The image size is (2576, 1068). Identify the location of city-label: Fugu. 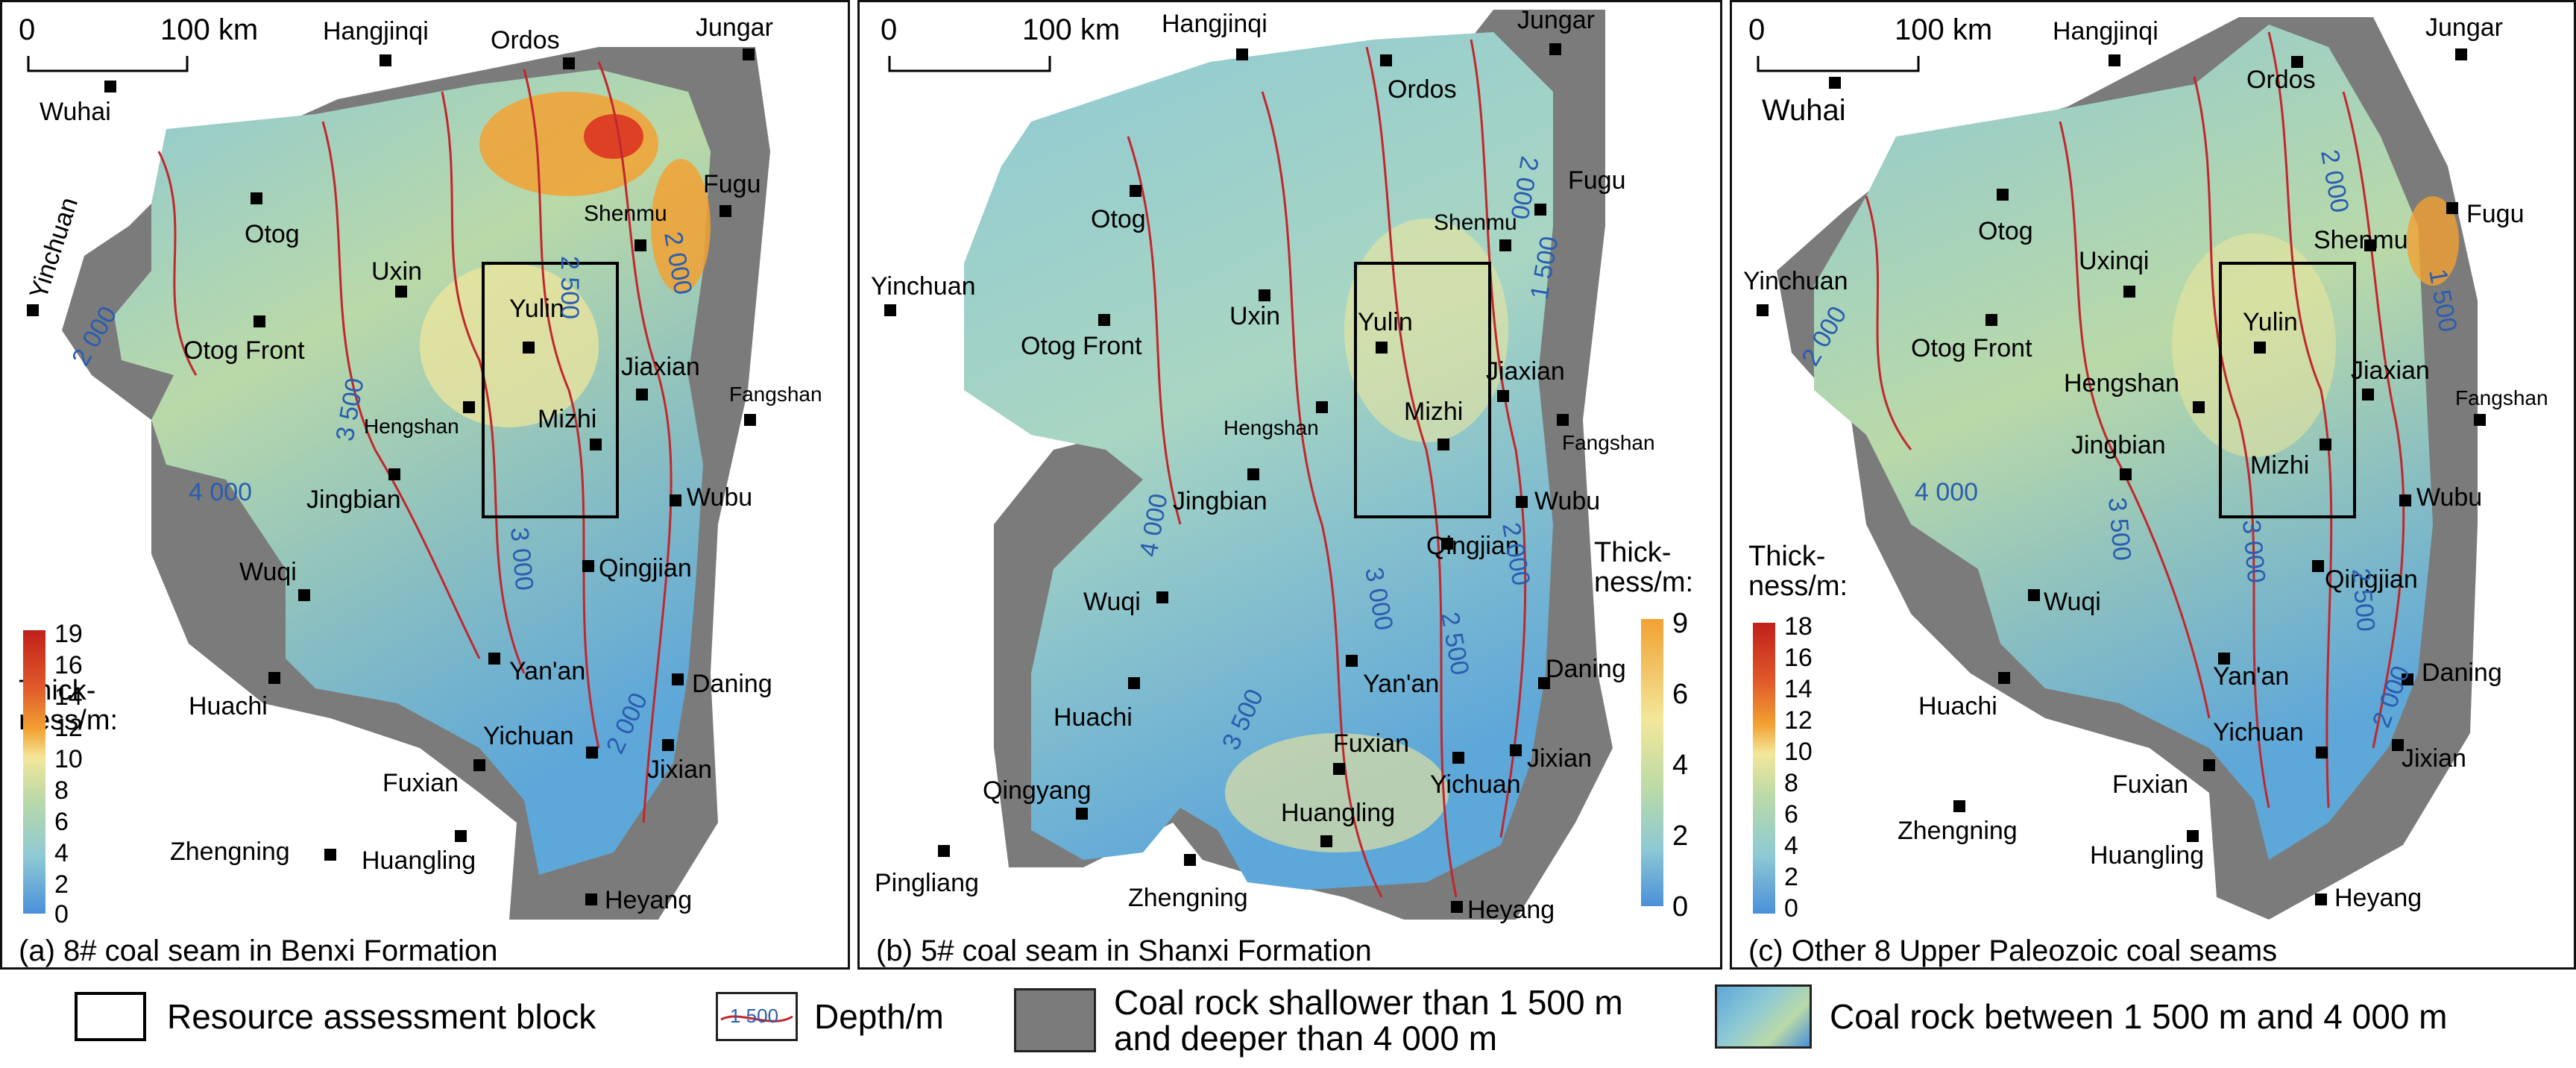
(2495, 214).